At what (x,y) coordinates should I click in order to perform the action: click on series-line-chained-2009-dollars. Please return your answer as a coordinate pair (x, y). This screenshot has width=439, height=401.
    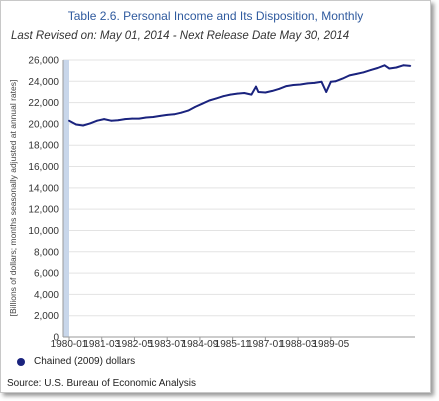
    Looking at the image, I should click on (239, 95).